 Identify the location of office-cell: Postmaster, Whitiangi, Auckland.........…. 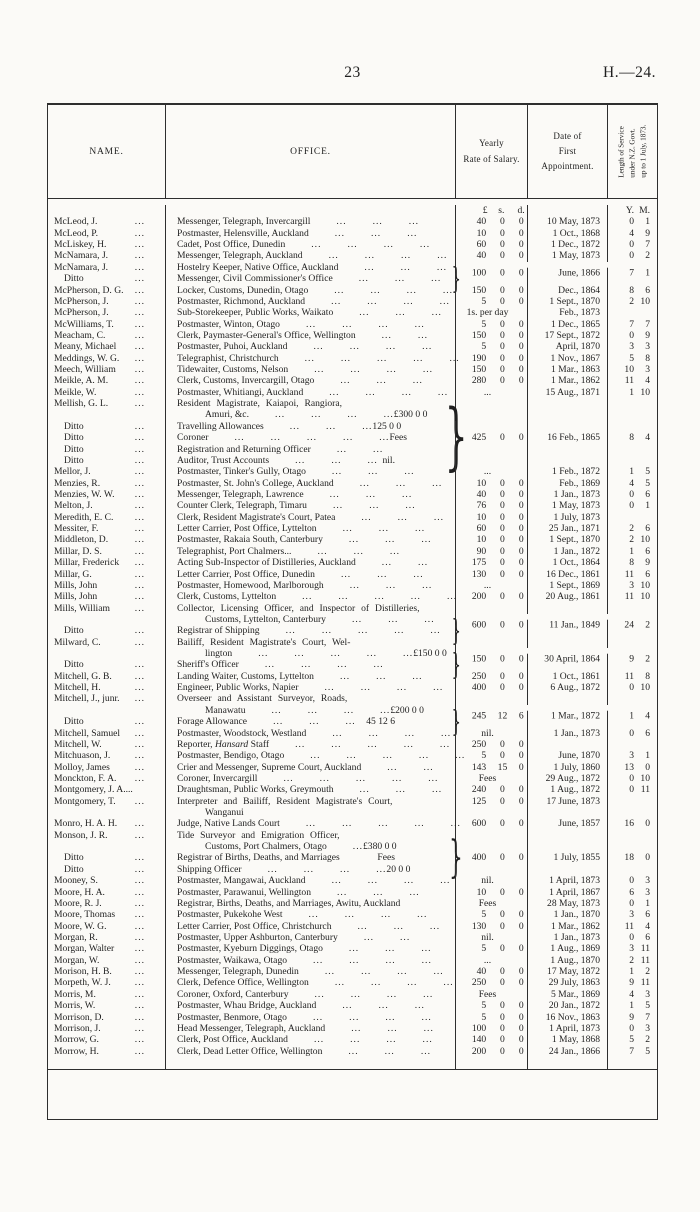
(311, 392).